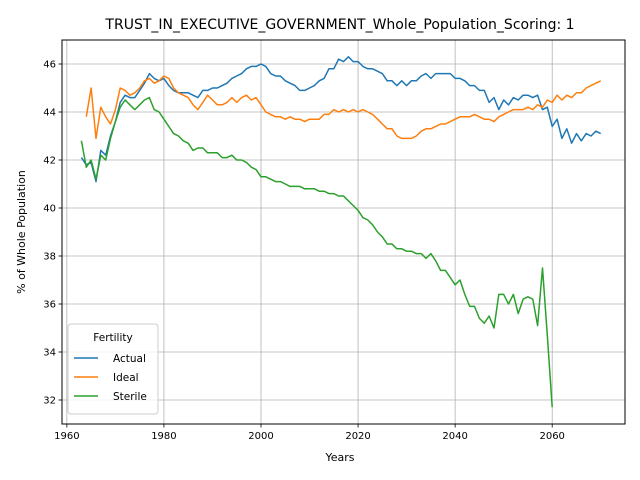 This screenshot has height=480, width=640. What do you see at coordinates (66, 436) in the screenshot?
I see `x-tick-label: 1960` at bounding box center [66, 436].